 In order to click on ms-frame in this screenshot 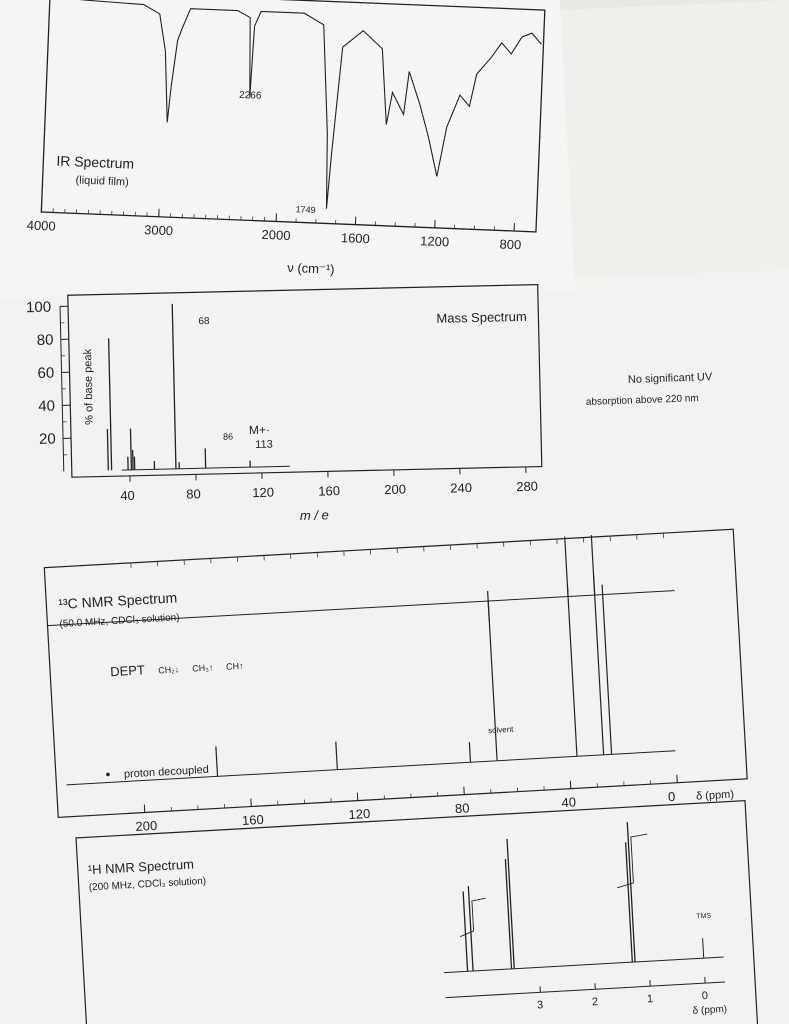, I will do `click(305, 380)`.